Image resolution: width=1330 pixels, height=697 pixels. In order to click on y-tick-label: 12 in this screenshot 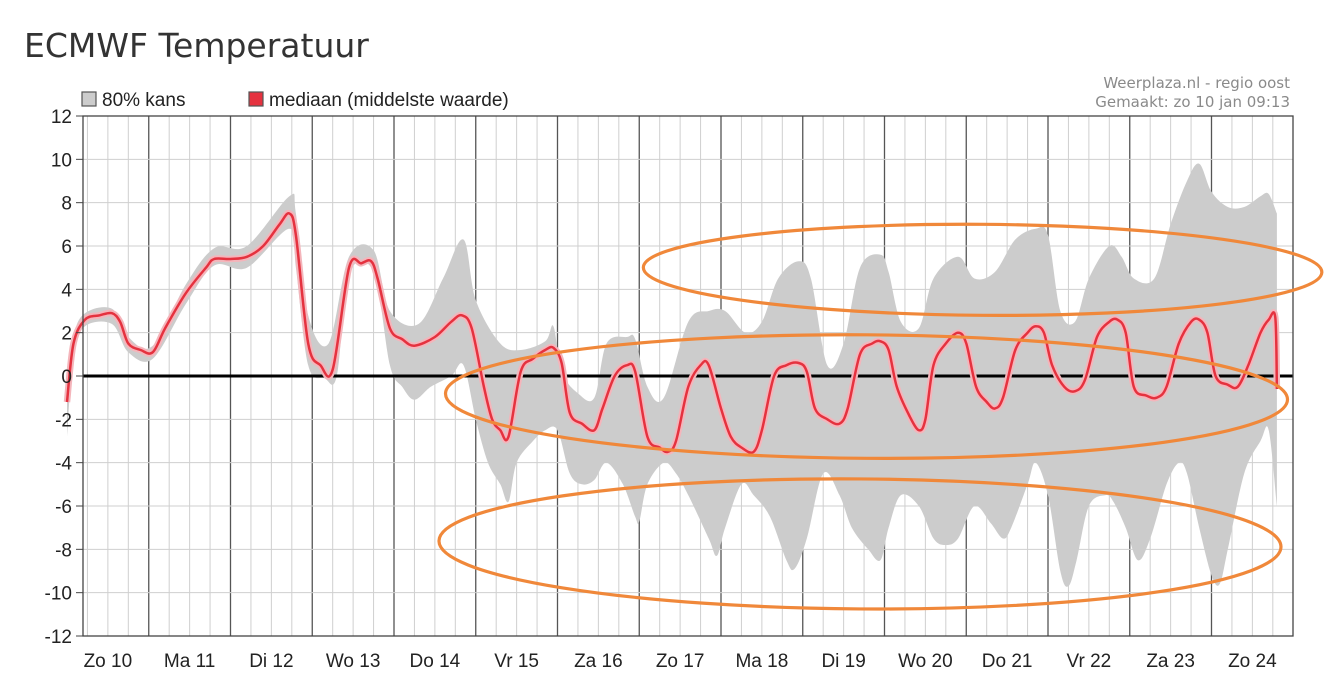, I will do `click(61, 117)`.